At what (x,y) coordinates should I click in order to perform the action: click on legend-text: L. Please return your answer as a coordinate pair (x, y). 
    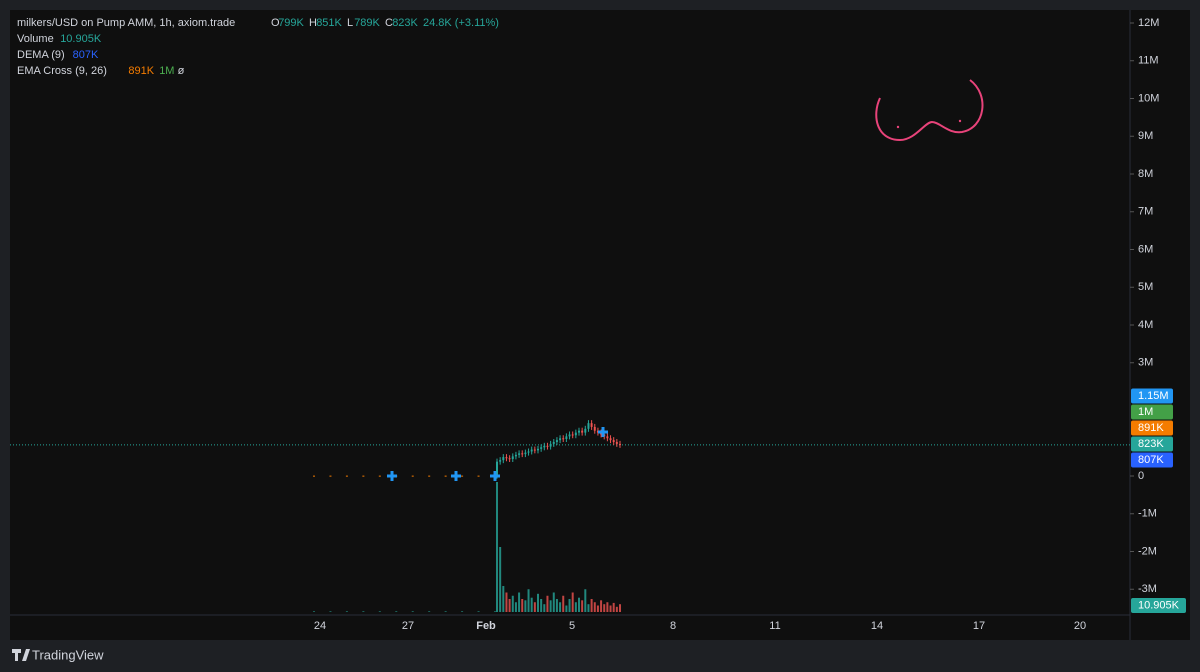
    Looking at the image, I should click on (350, 23).